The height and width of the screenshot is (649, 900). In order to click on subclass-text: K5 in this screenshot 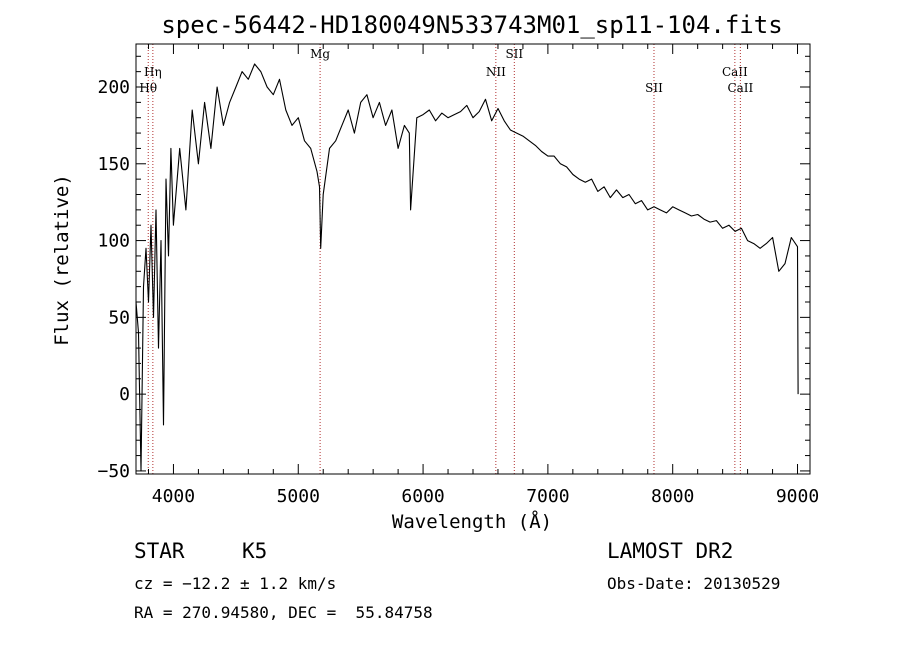, I will do `click(255, 551)`.